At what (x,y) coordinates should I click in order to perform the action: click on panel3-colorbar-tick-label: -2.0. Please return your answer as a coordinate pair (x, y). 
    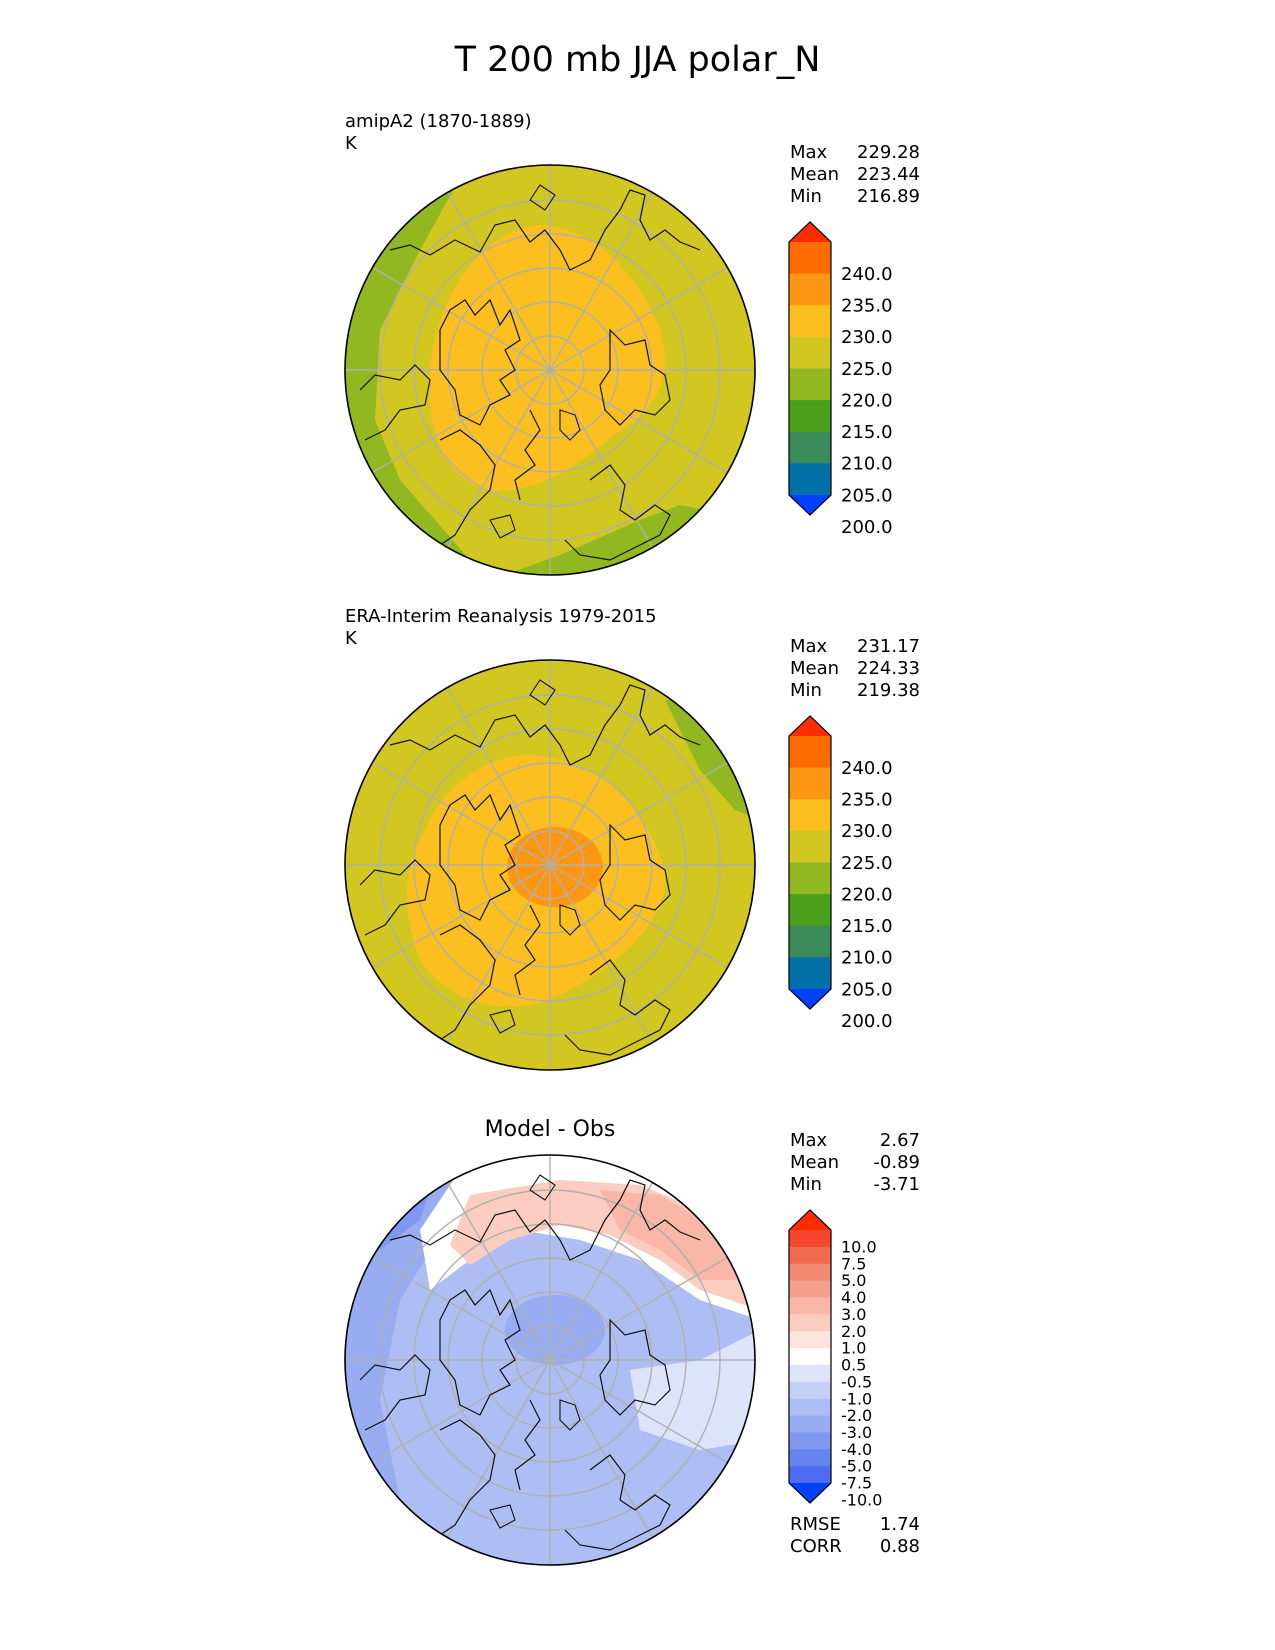
    Looking at the image, I should click on (856, 1415).